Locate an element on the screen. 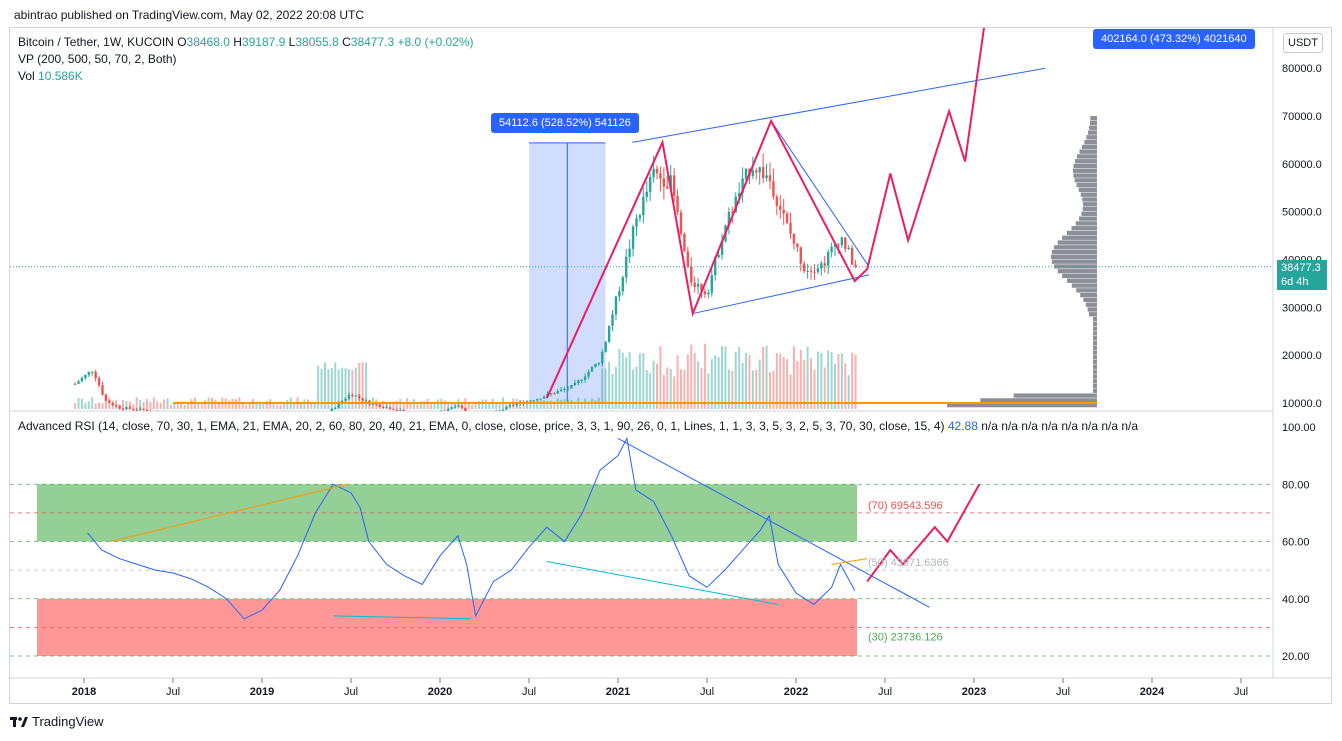 Image resolution: width=1342 pixels, height=741 pixels. tradingview-brand: TradingView is located at coordinates (57, 721).